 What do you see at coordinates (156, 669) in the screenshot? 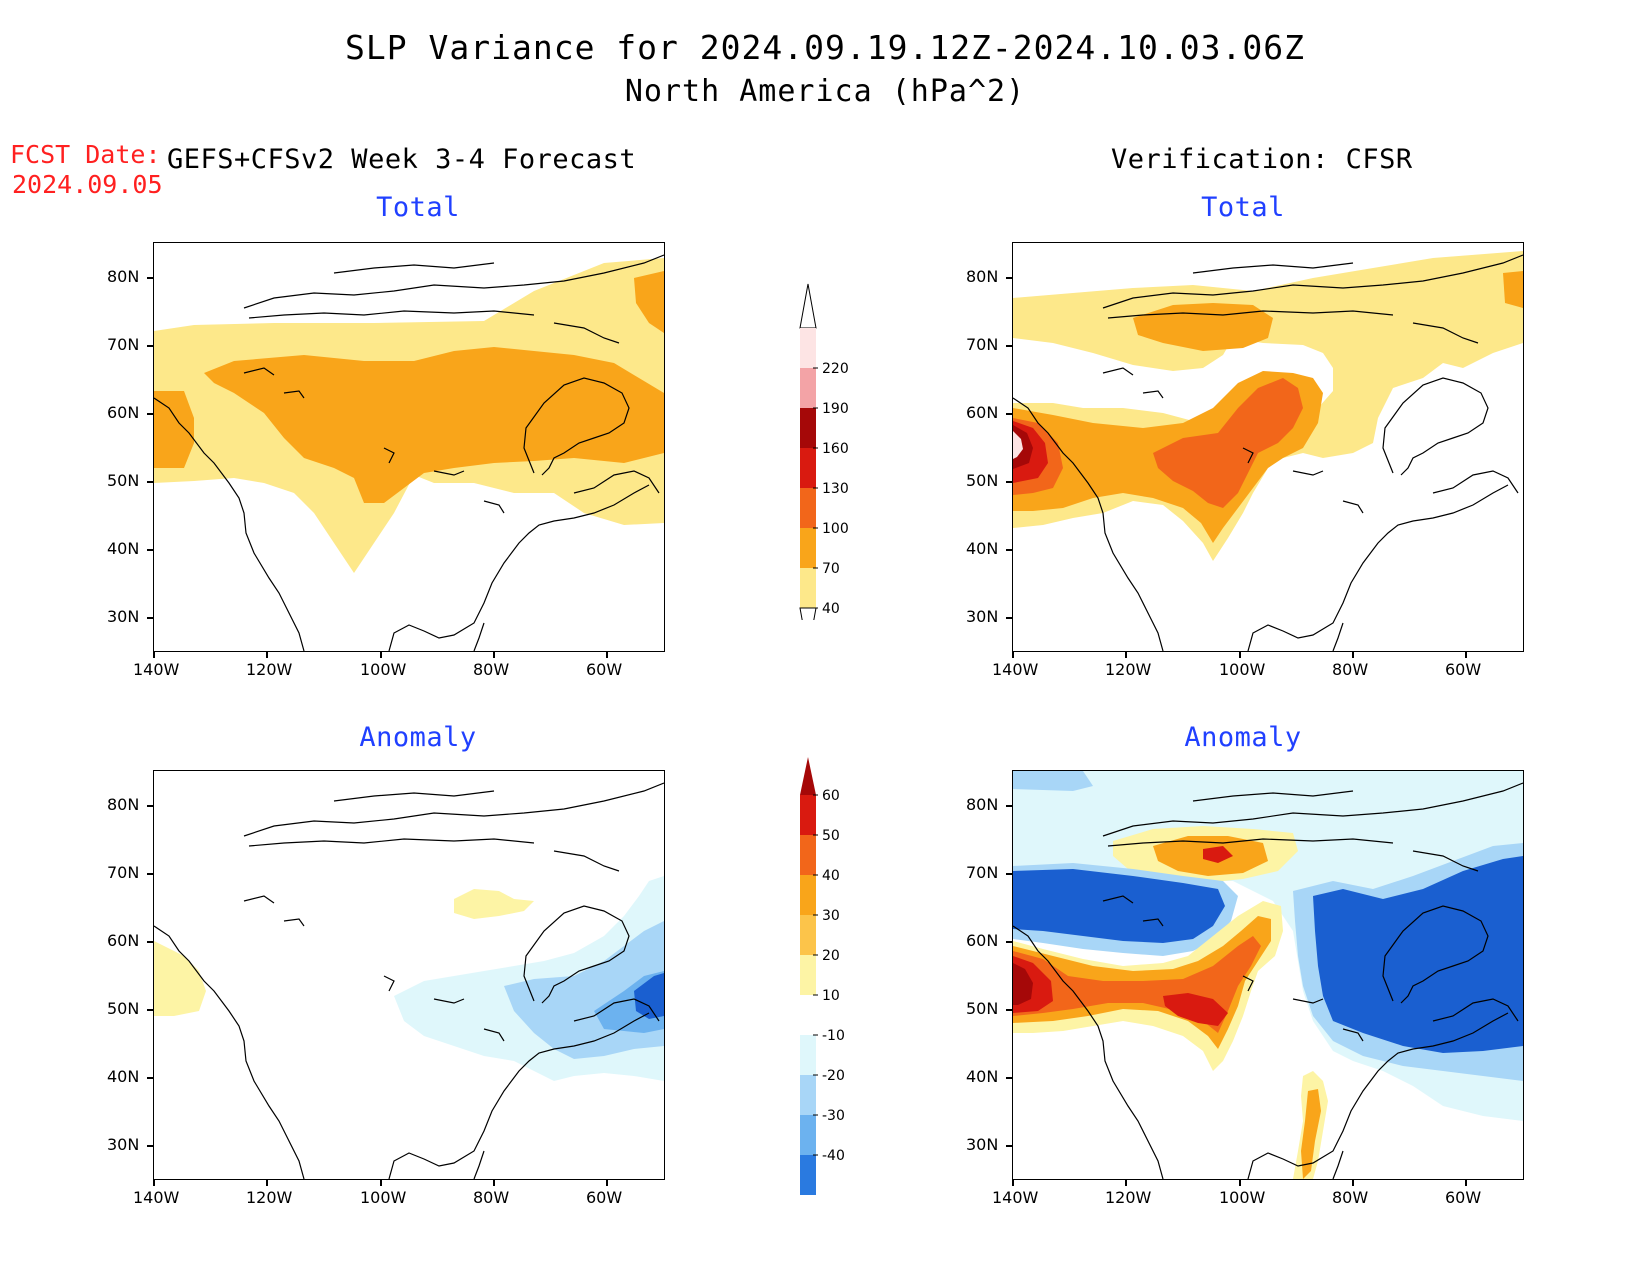
I see `lon-tick-label: 140W` at bounding box center [156, 669].